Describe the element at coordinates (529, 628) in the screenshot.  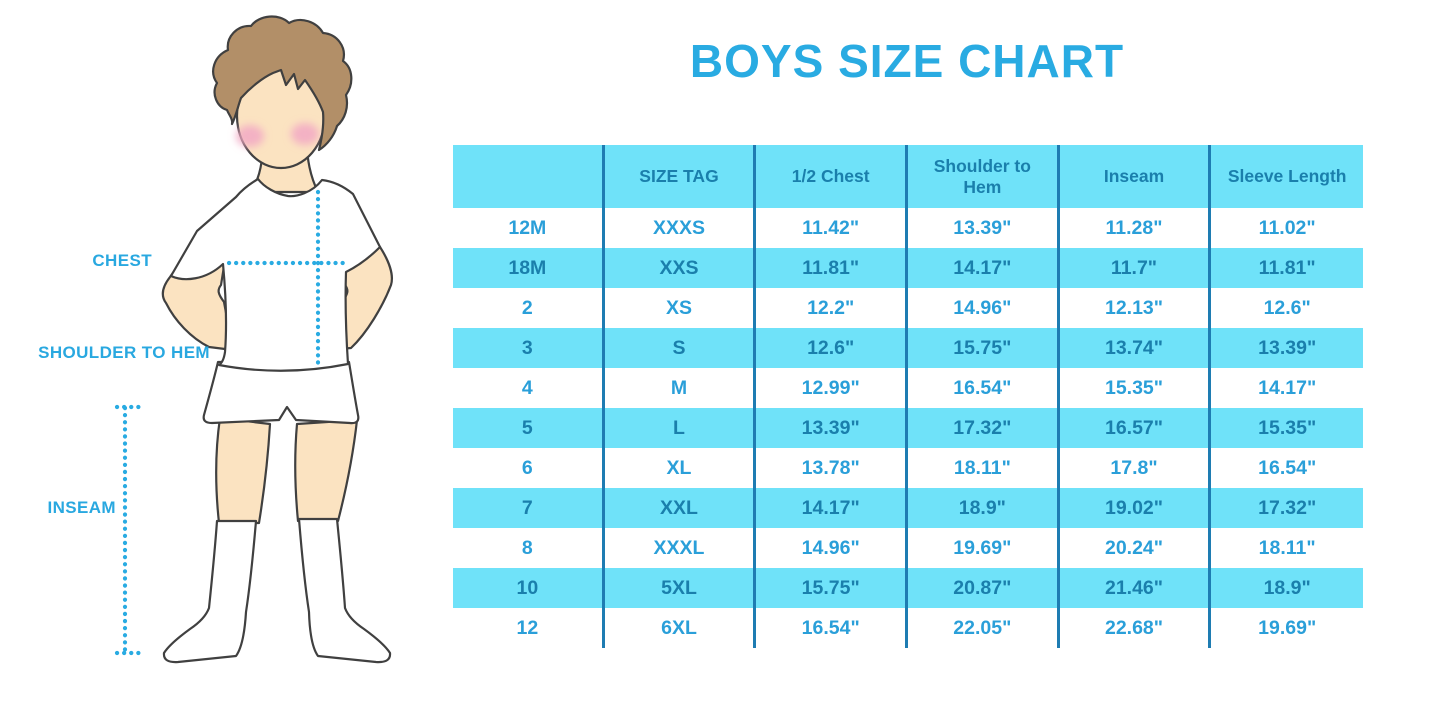
I see `table-cell: 12` at that location.